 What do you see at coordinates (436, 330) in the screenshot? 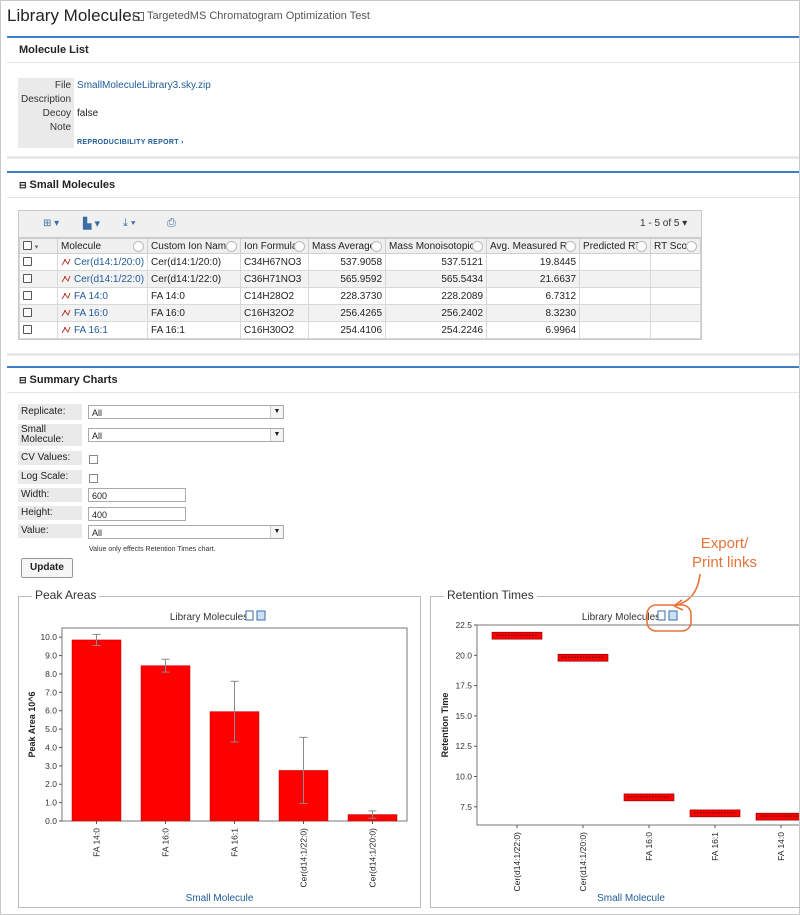
I see `mass-monoisotopic-cell: 254.2246` at bounding box center [436, 330].